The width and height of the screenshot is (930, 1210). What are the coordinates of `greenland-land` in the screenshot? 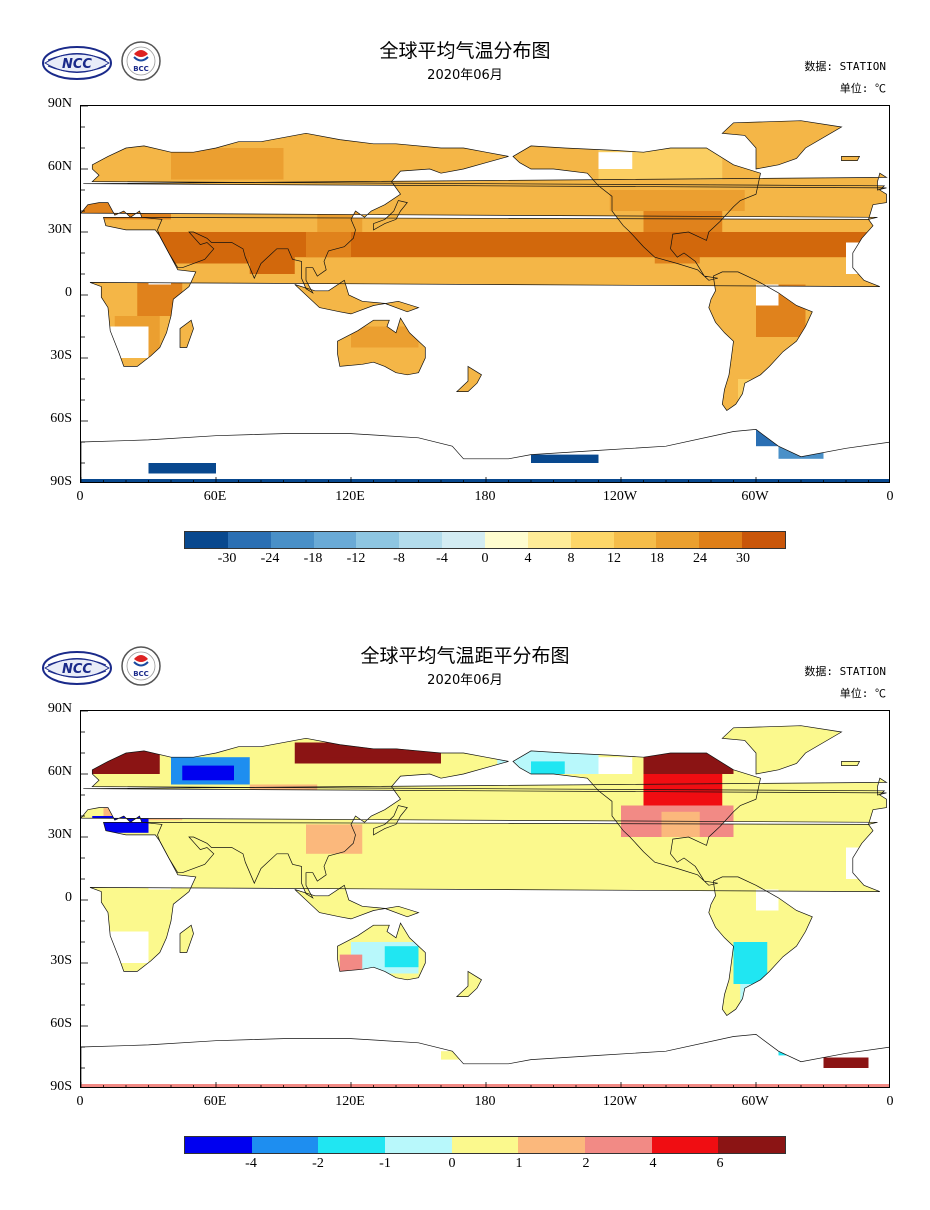 It's located at (782, 144).